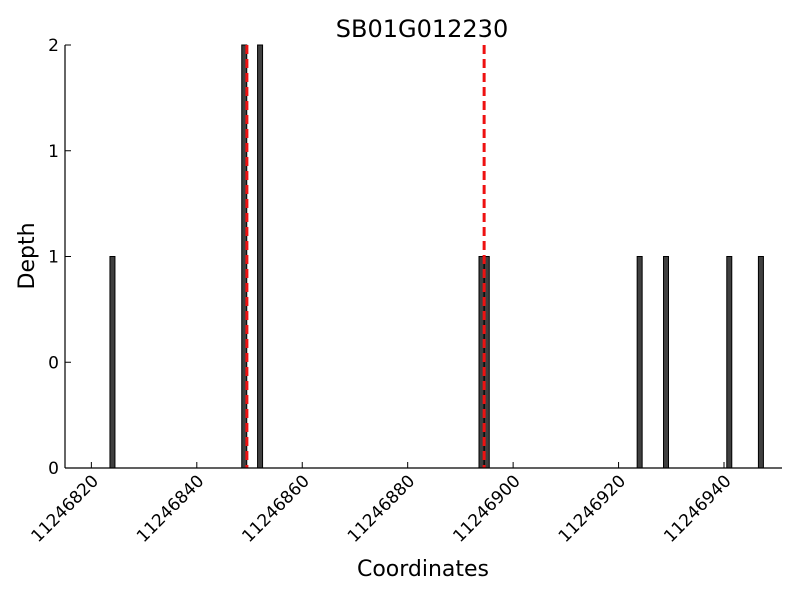 This screenshot has width=800, height=600. Describe the element at coordinates (65, 508) in the screenshot. I see `x-tick-label: 11246820` at that location.